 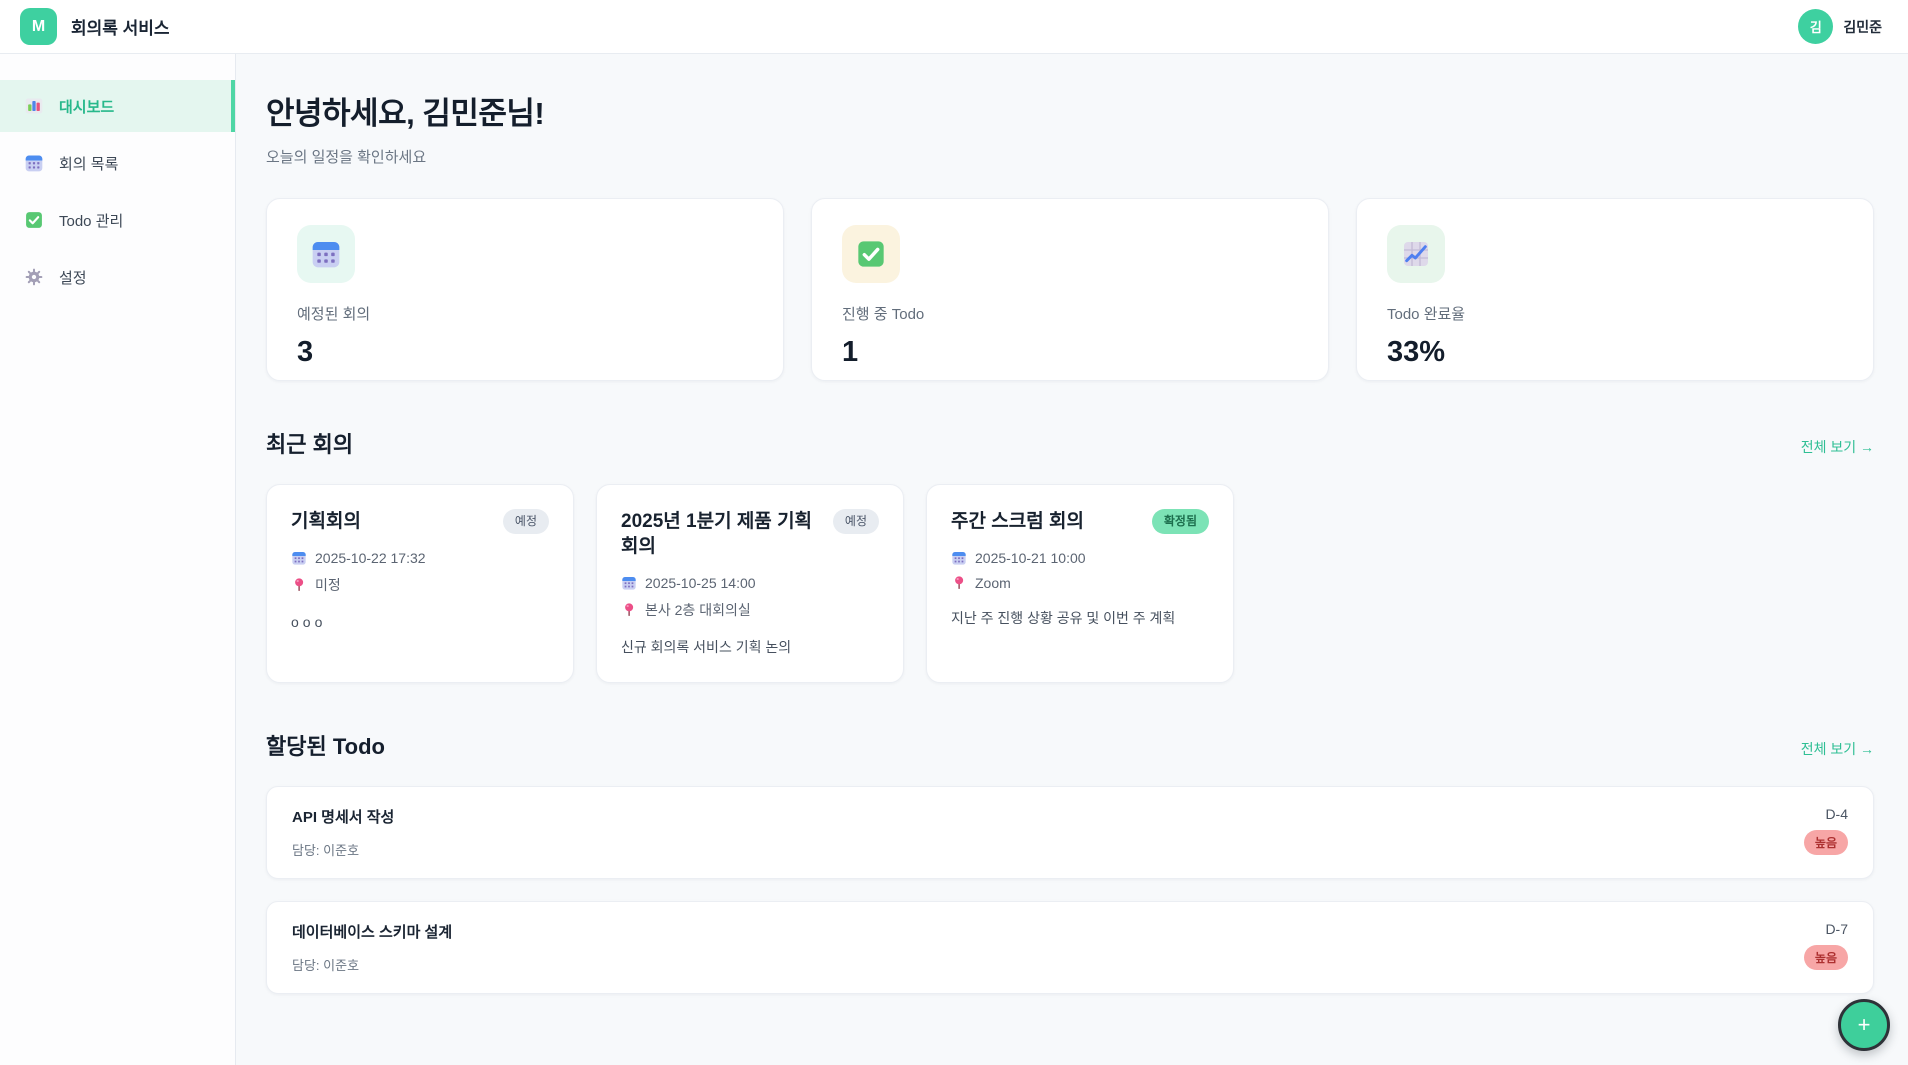 I want to click on page-subtitle: 오늘의 일정을 확인하세요, so click(x=346, y=157).